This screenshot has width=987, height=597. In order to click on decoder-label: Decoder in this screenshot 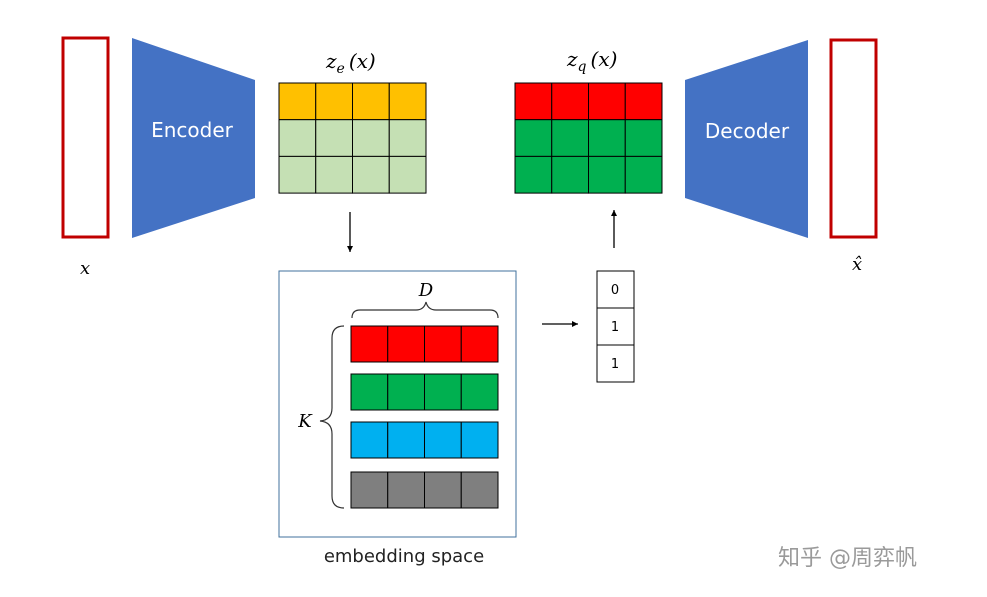, I will do `click(747, 131)`.